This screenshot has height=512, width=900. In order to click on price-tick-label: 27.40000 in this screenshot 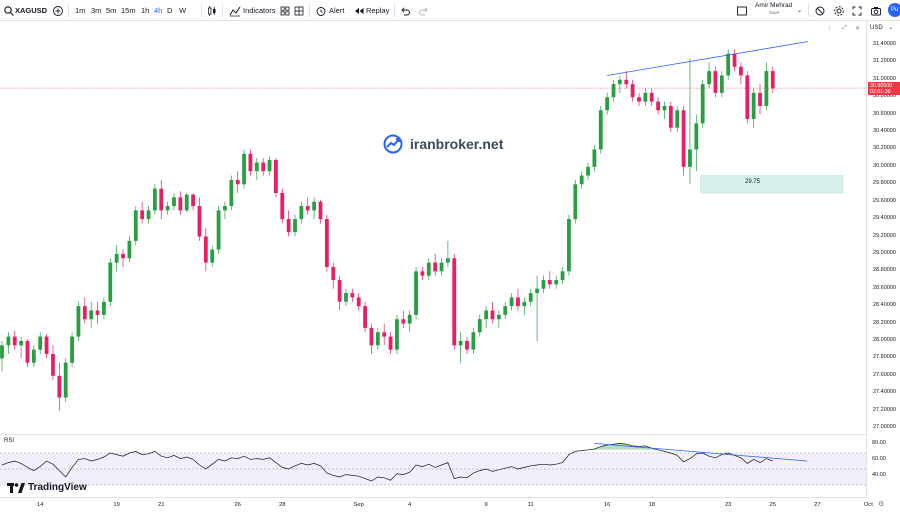, I will do `click(884, 392)`.